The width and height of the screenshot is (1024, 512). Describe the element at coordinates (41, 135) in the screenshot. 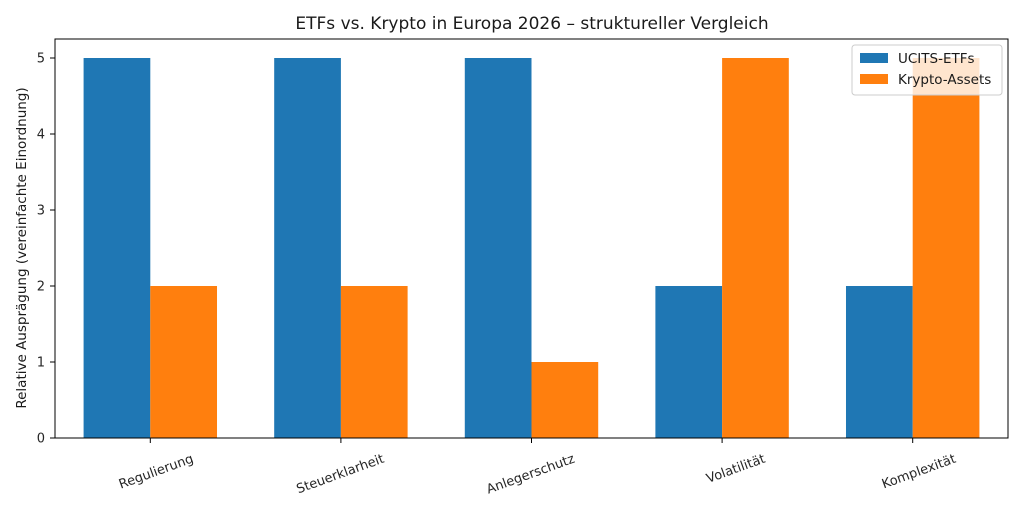

I see `y-tick-label: 4` at that location.